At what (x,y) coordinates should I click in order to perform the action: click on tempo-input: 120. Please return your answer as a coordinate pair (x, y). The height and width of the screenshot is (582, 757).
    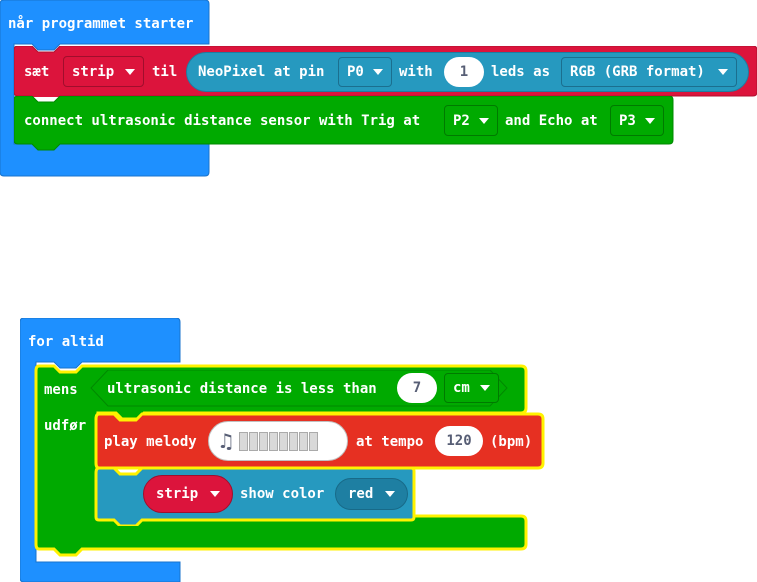
    Looking at the image, I should click on (459, 441).